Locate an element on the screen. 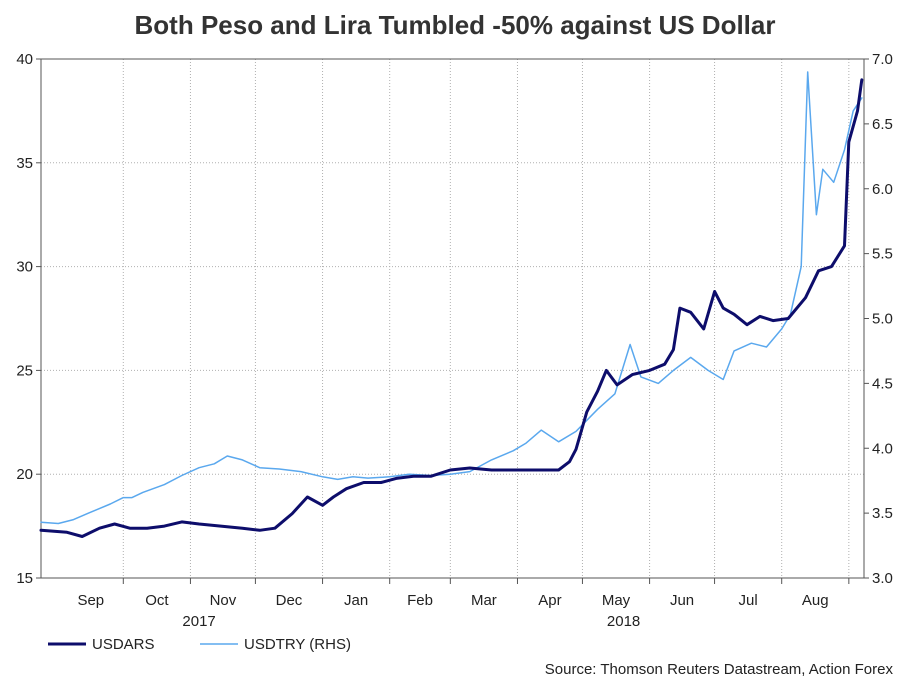 The image size is (909, 682). y-right-tick-label: 4.0 is located at coordinates (882, 448).